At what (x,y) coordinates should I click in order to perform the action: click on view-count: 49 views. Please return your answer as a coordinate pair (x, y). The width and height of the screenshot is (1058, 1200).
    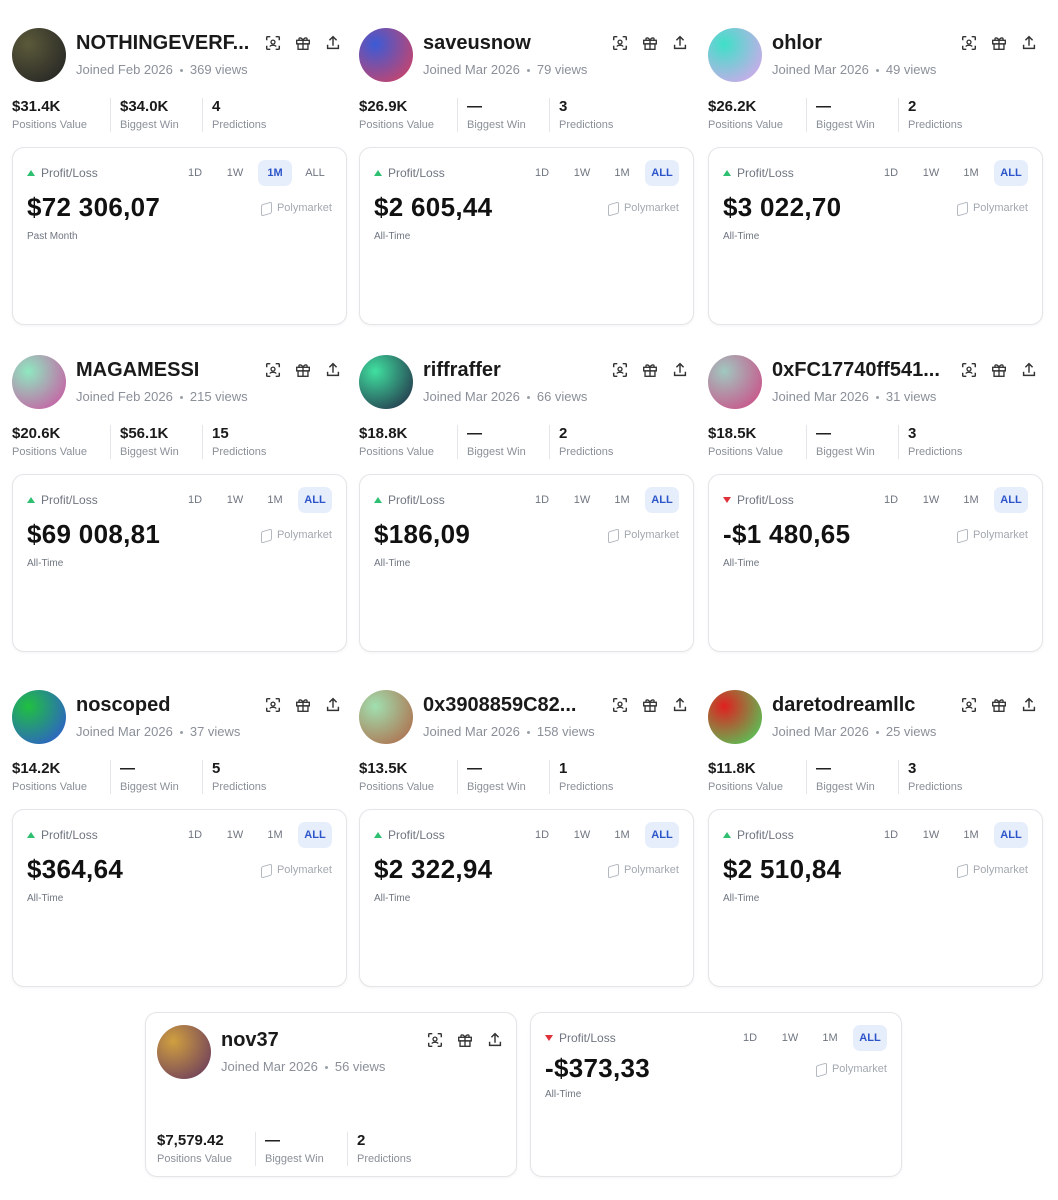
    Looking at the image, I should click on (911, 69).